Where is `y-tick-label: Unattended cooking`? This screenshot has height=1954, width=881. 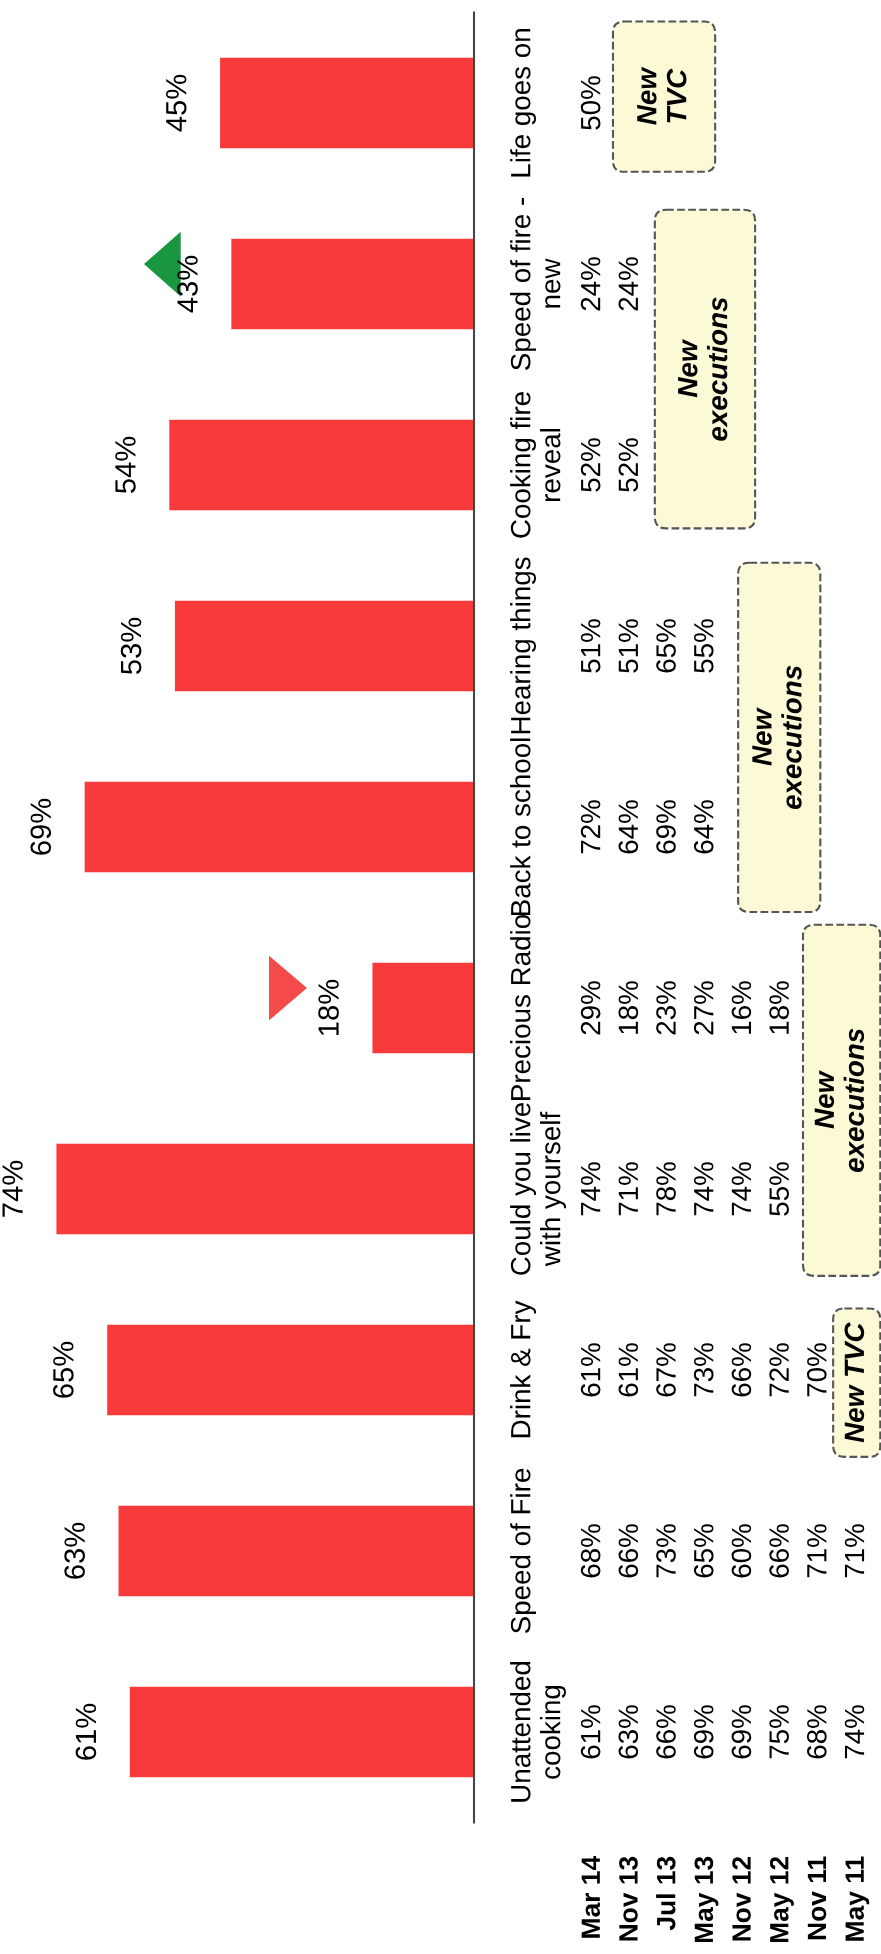 y-tick-label: Unattended cooking is located at coordinates (538, 1731).